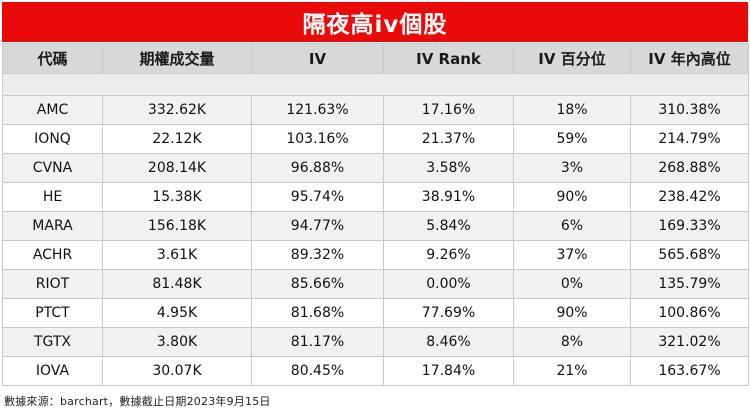 This screenshot has width=750, height=412. I want to click on table-row: HE 15.38K 95.74% 38.91% 90% 238.42%, so click(375, 197).